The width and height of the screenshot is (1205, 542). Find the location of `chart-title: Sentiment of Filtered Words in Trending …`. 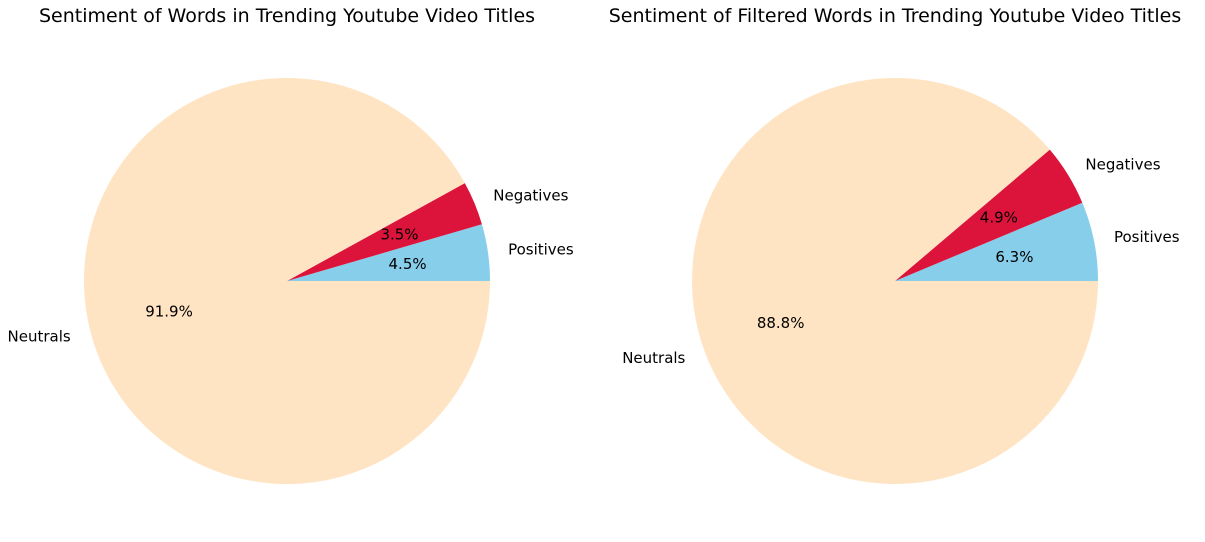

chart-title: Sentiment of Filtered Words in Trending … is located at coordinates (895, 16).